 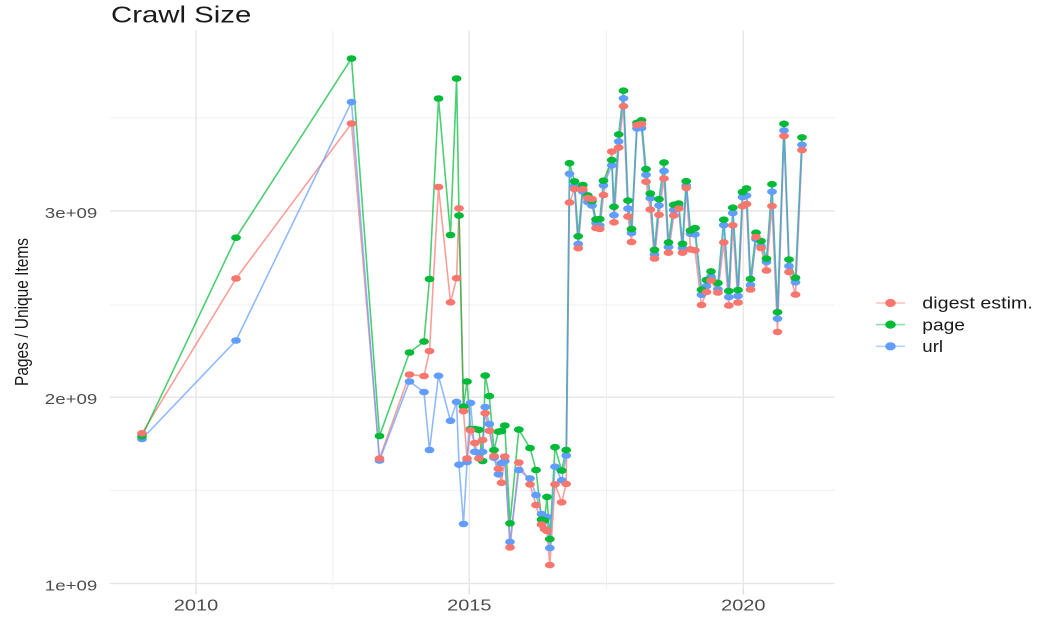 I want to click on svg-text: 1e+09, so click(x=71, y=585).